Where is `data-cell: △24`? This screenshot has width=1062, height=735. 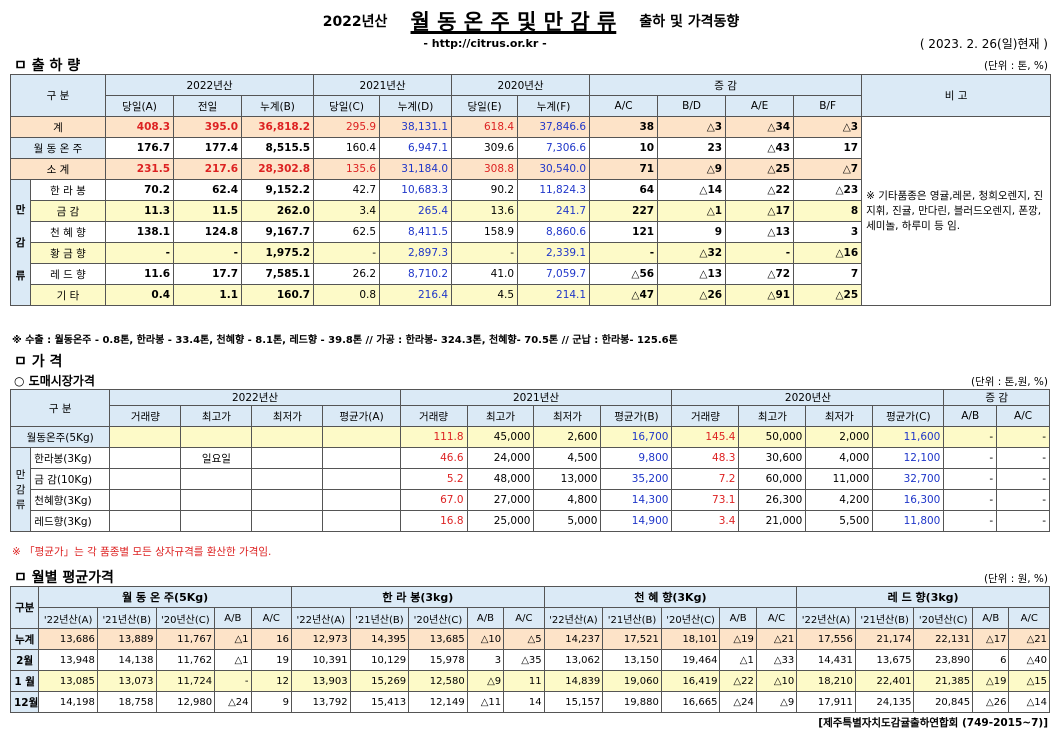
data-cell: △24 is located at coordinates (233, 702).